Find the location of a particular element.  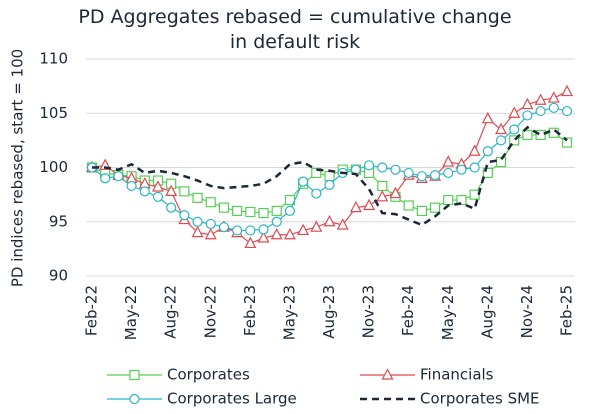

x-tick-label: Aug-24 is located at coordinates (487, 312).